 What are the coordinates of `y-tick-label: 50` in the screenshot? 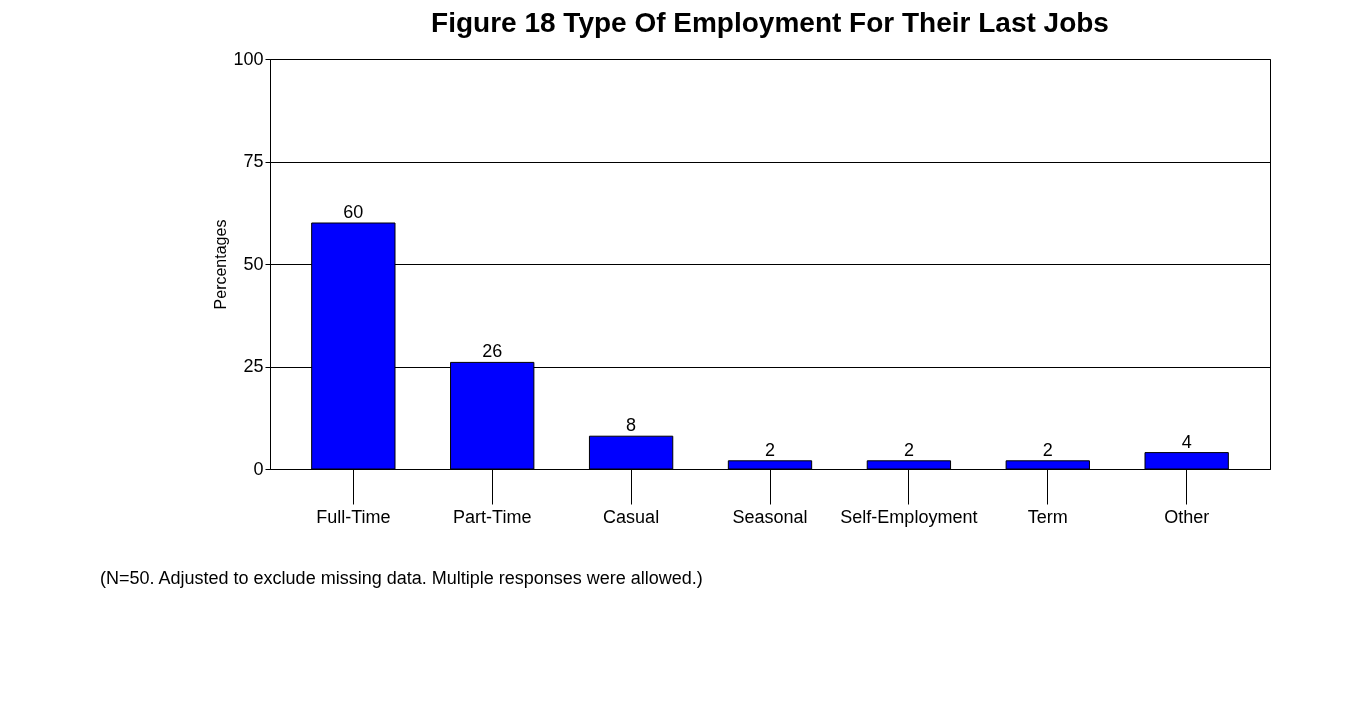 It's located at (253, 263).